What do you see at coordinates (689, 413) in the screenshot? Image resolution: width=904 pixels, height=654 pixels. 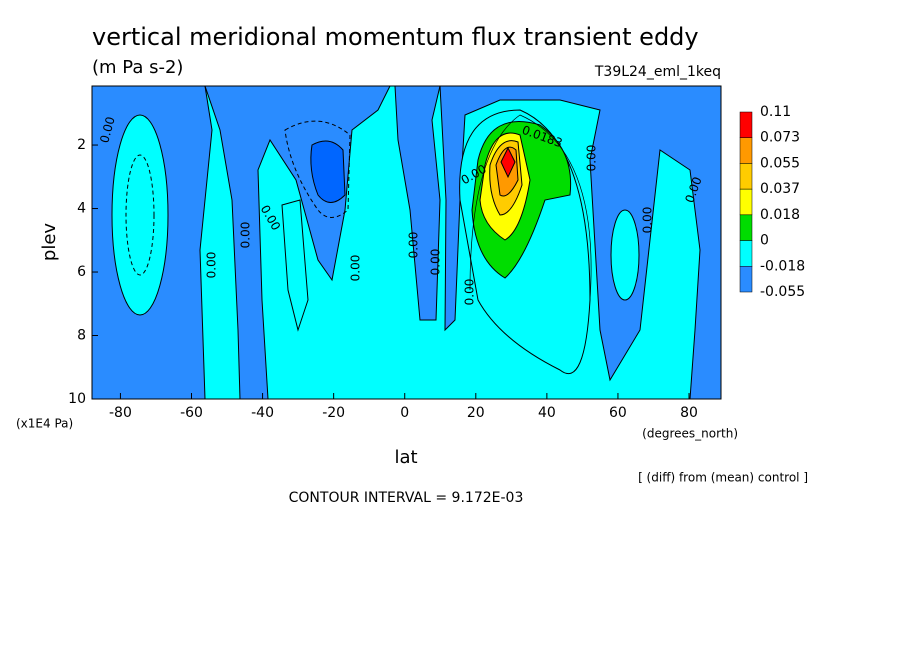 I see `x-tick-label: 80` at bounding box center [689, 413].